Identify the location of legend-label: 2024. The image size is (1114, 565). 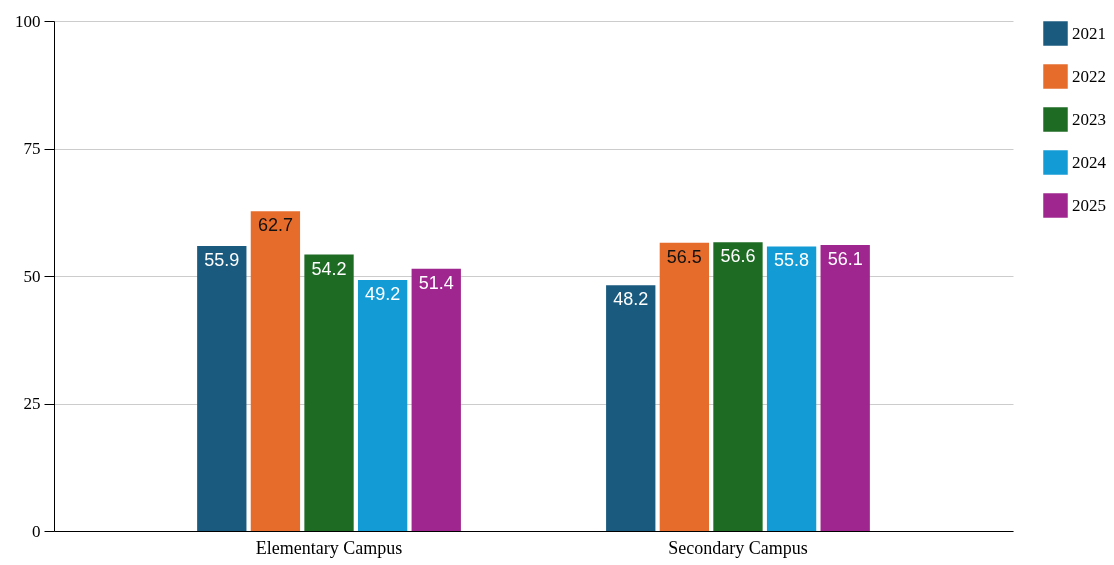
(1089, 162).